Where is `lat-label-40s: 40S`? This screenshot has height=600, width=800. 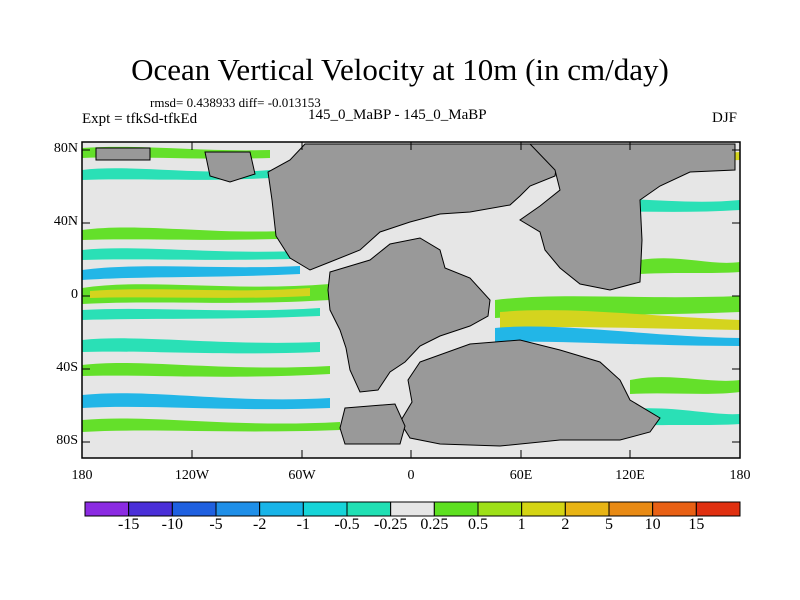 lat-label-40s: 40S is located at coordinates (67, 367).